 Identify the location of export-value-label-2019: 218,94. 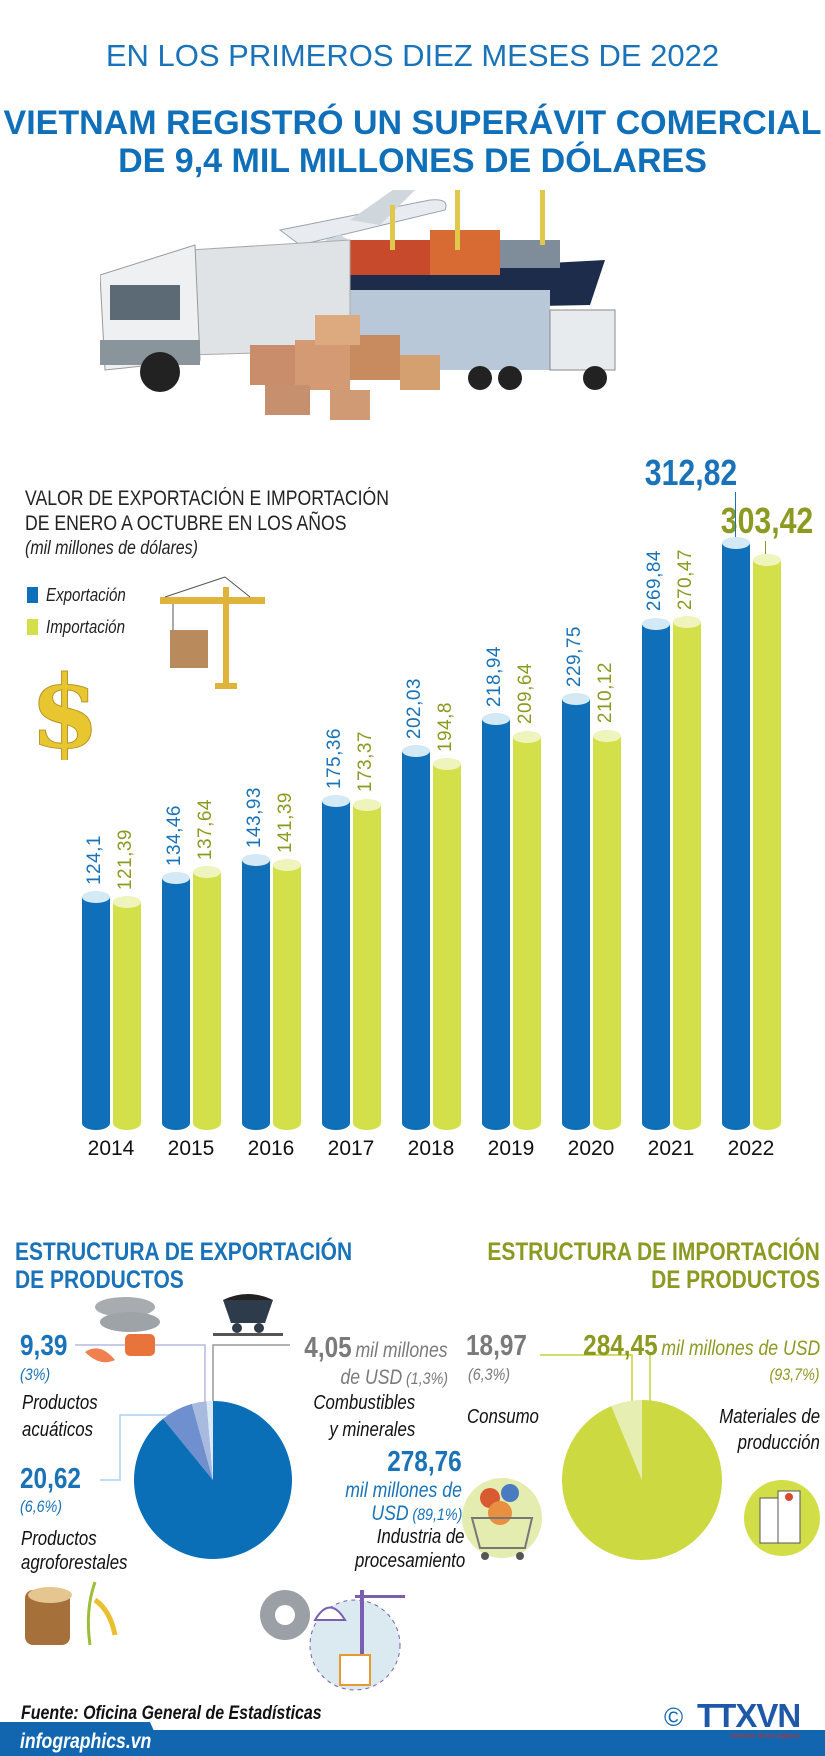
(494, 676).